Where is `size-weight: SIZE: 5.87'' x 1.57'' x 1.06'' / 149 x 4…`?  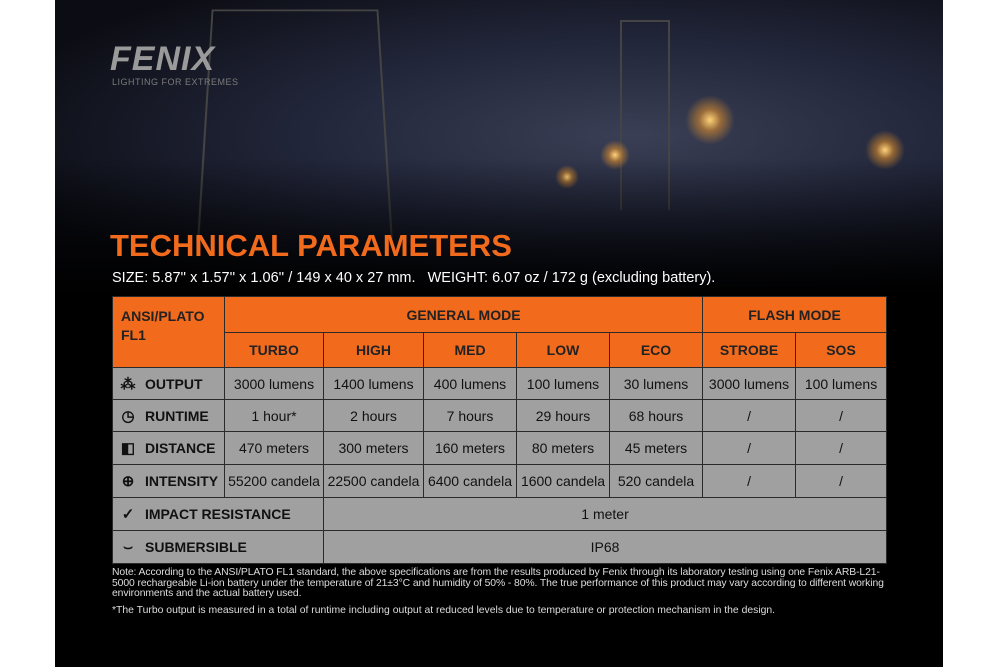
size-weight: SIZE: 5.87'' x 1.57'' x 1.06'' / 149 x 4… is located at coordinates (414, 278).